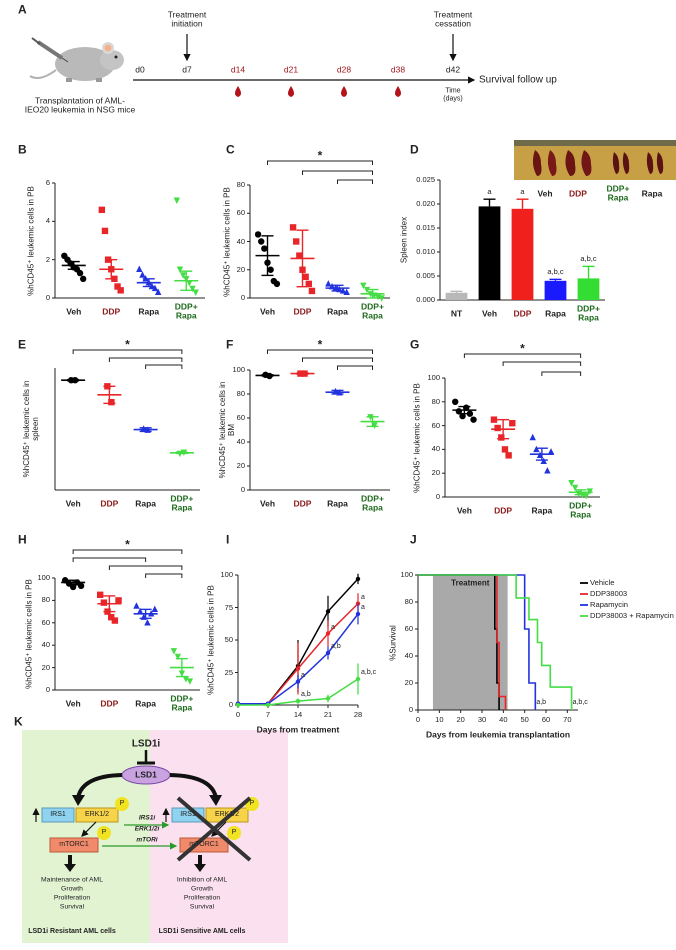 The image size is (676, 950). What do you see at coordinates (228, 539) in the screenshot?
I see `panel-letter: I` at bounding box center [228, 539].